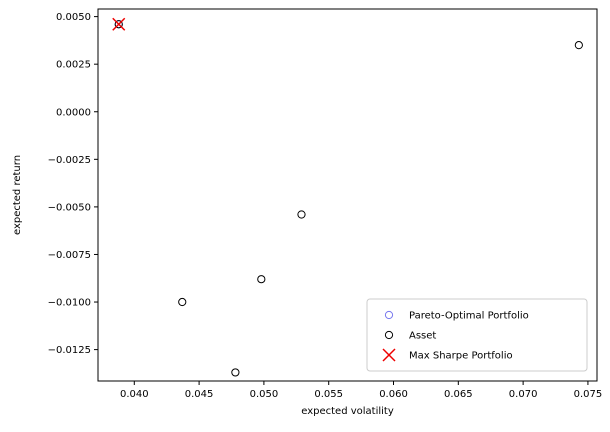 The width and height of the screenshot is (610, 432). What do you see at coordinates (134, 394) in the screenshot?
I see `x-tick-label: 0.040` at bounding box center [134, 394].